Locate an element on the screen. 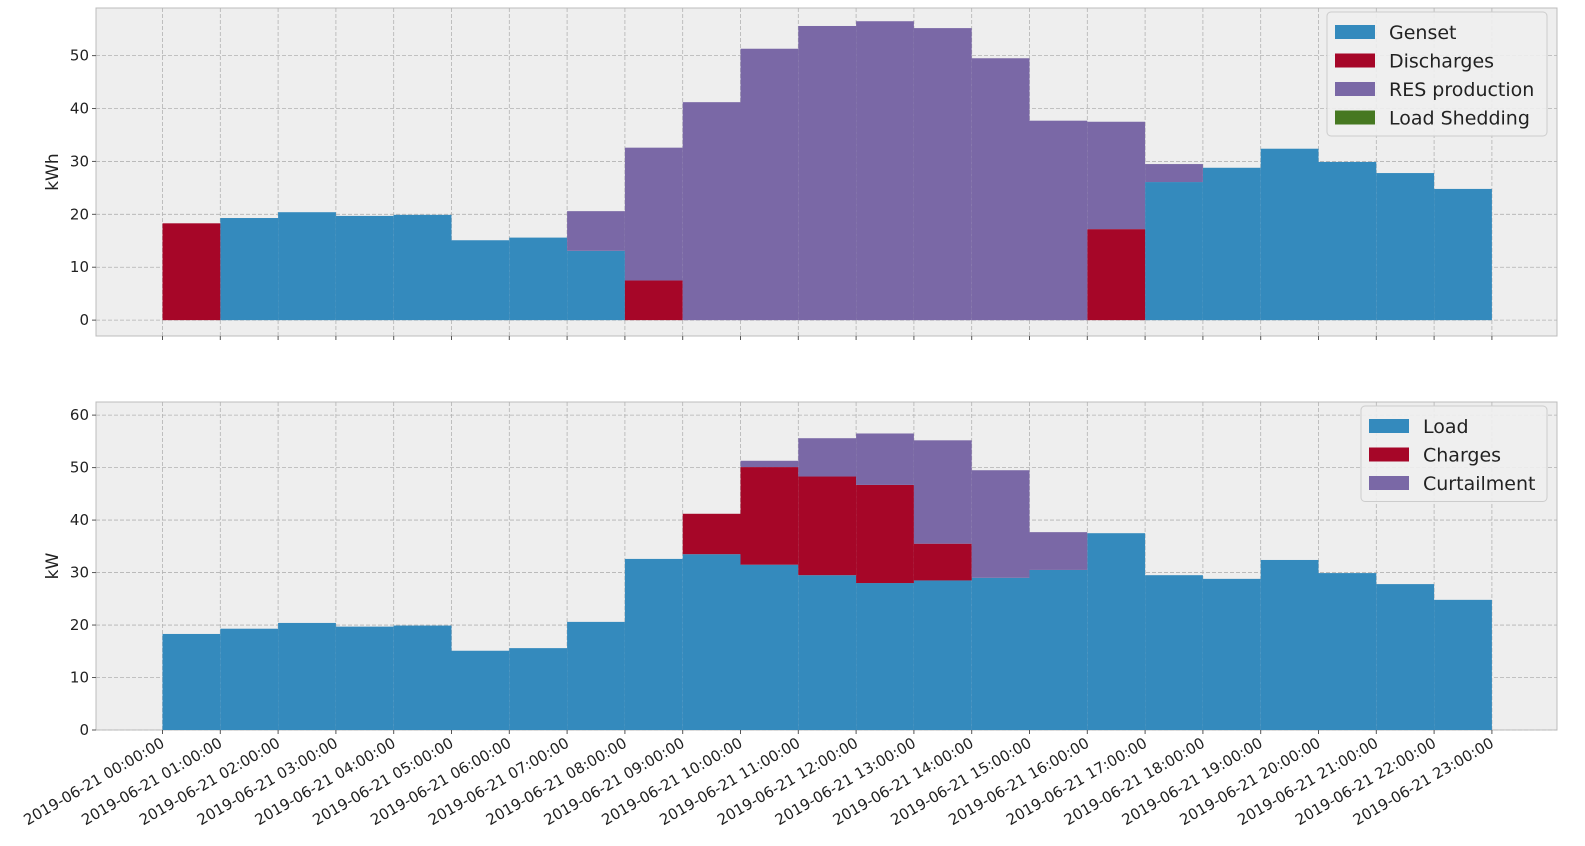  legend-swatch-load-shedding is located at coordinates (1355, 117).